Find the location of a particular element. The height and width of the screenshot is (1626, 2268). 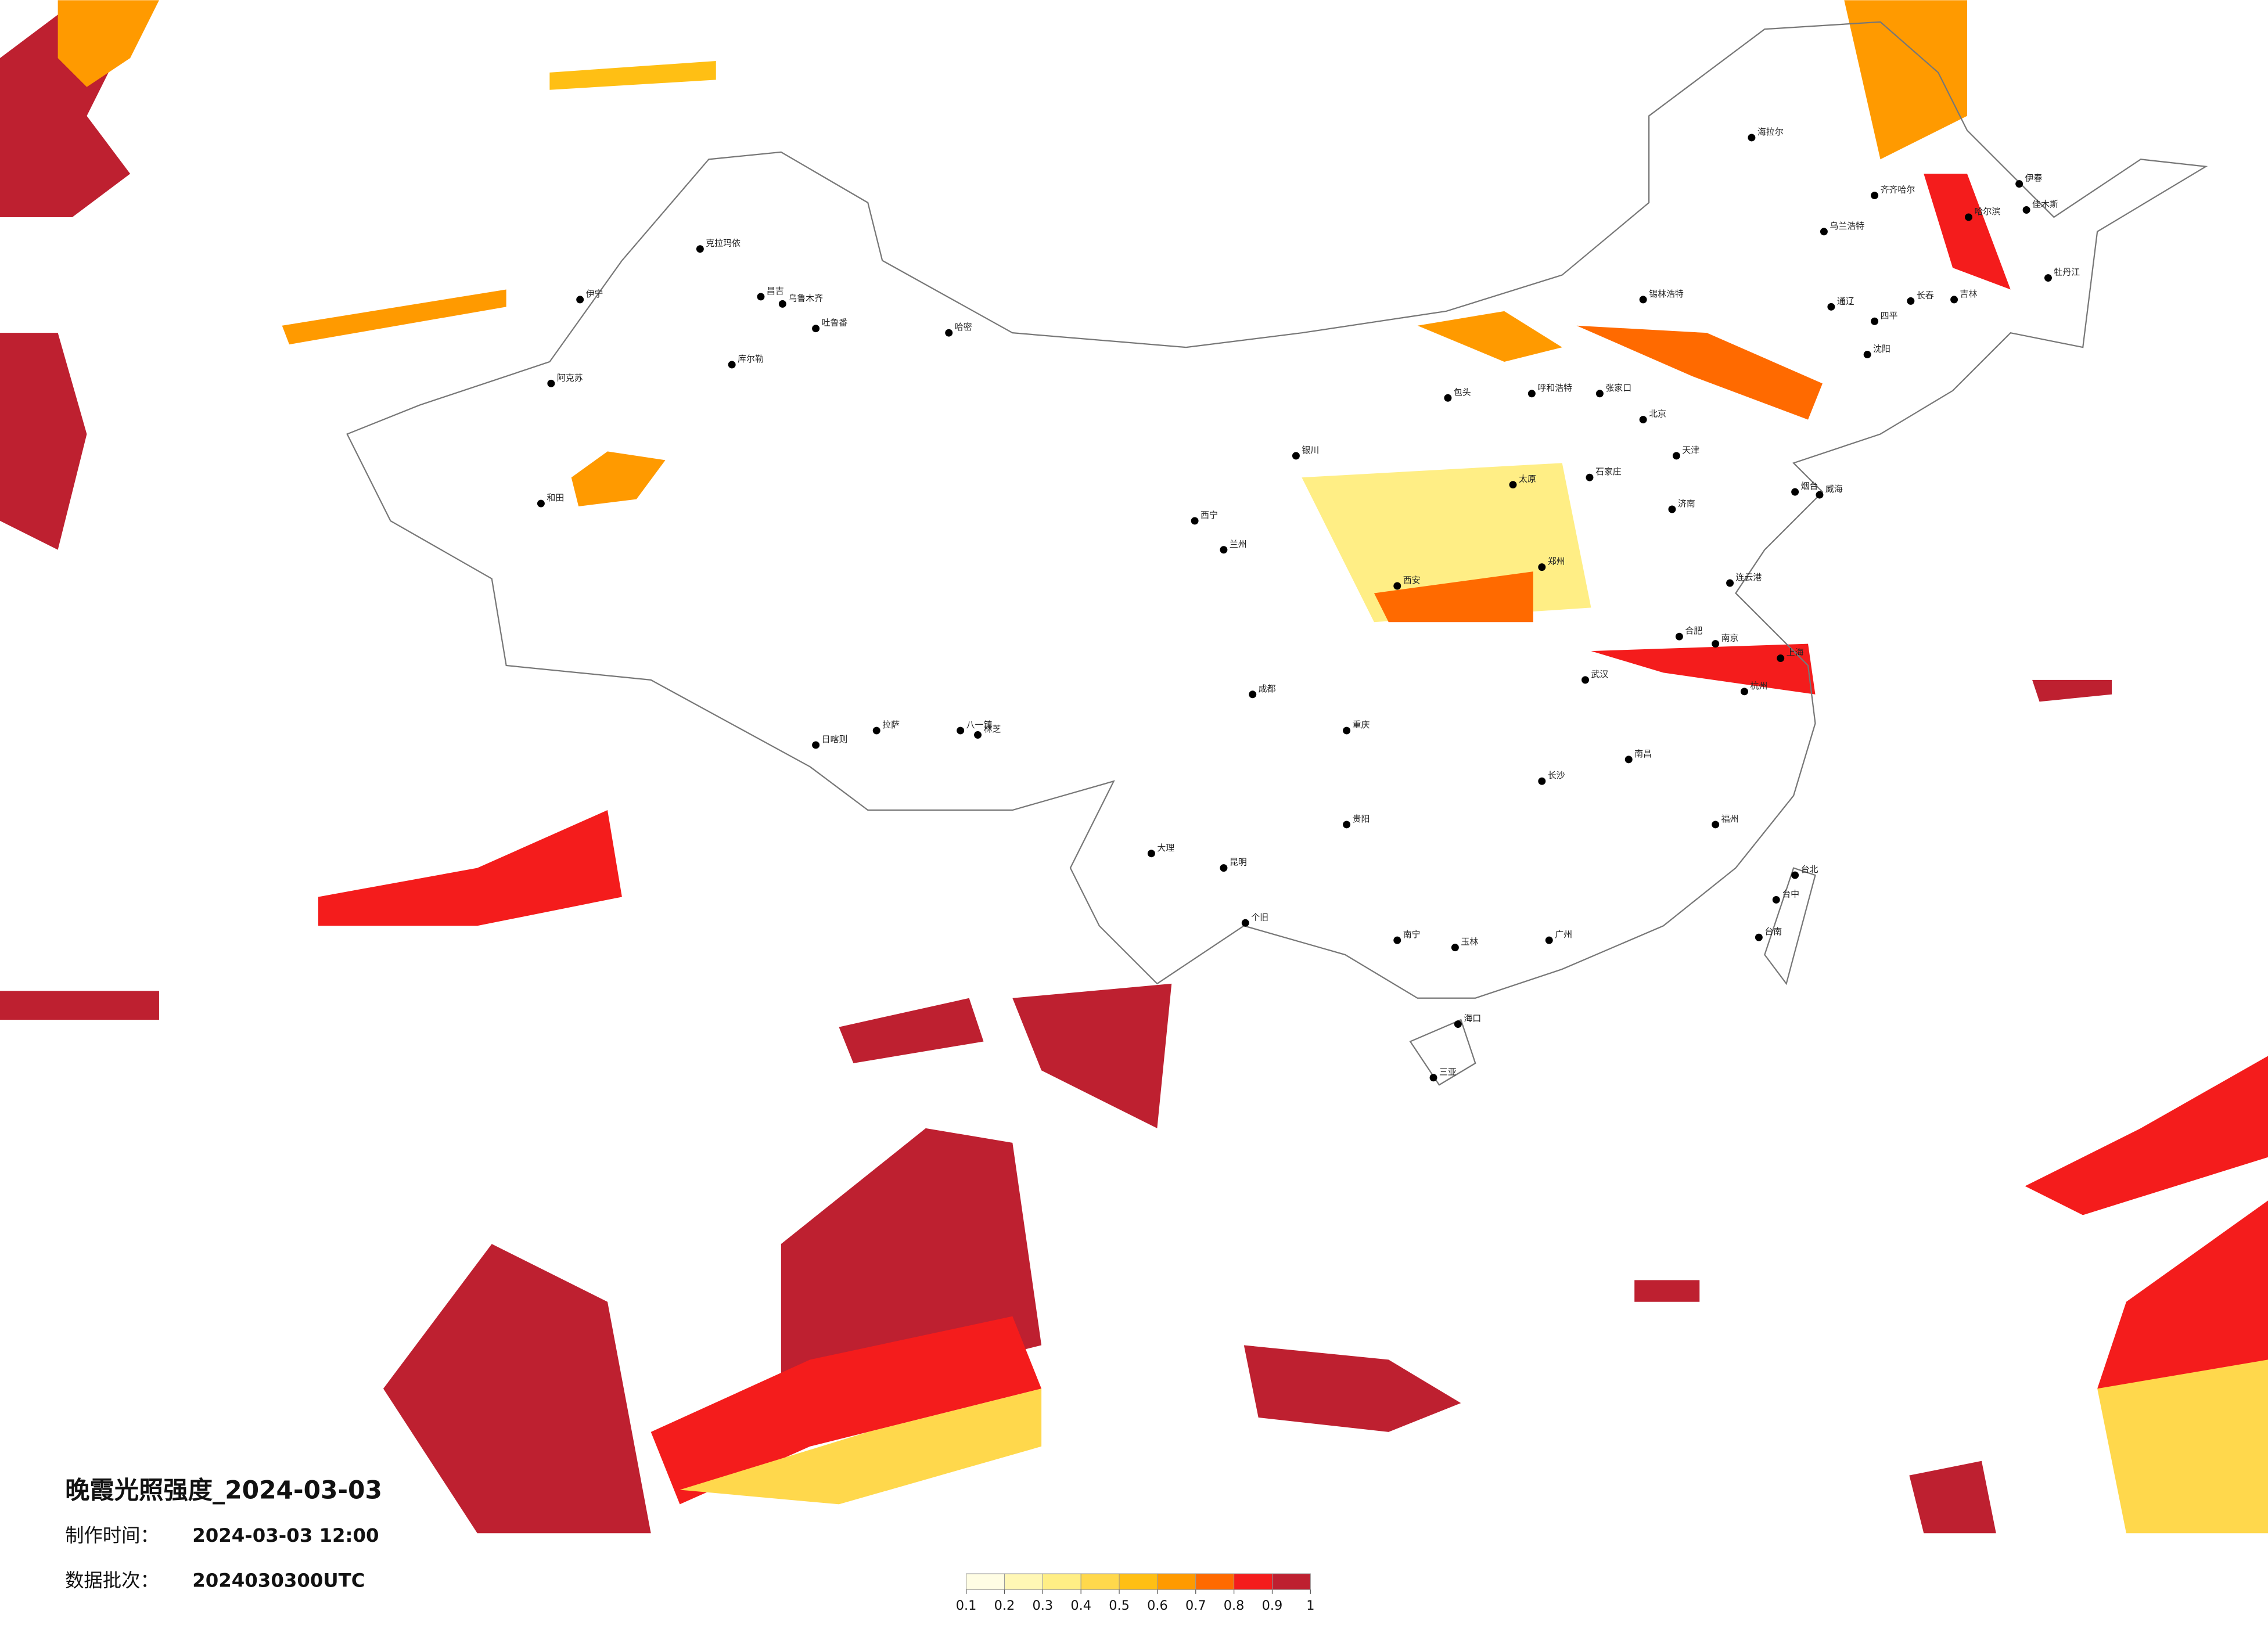

city-label: 三亚 is located at coordinates (1448, 1072).